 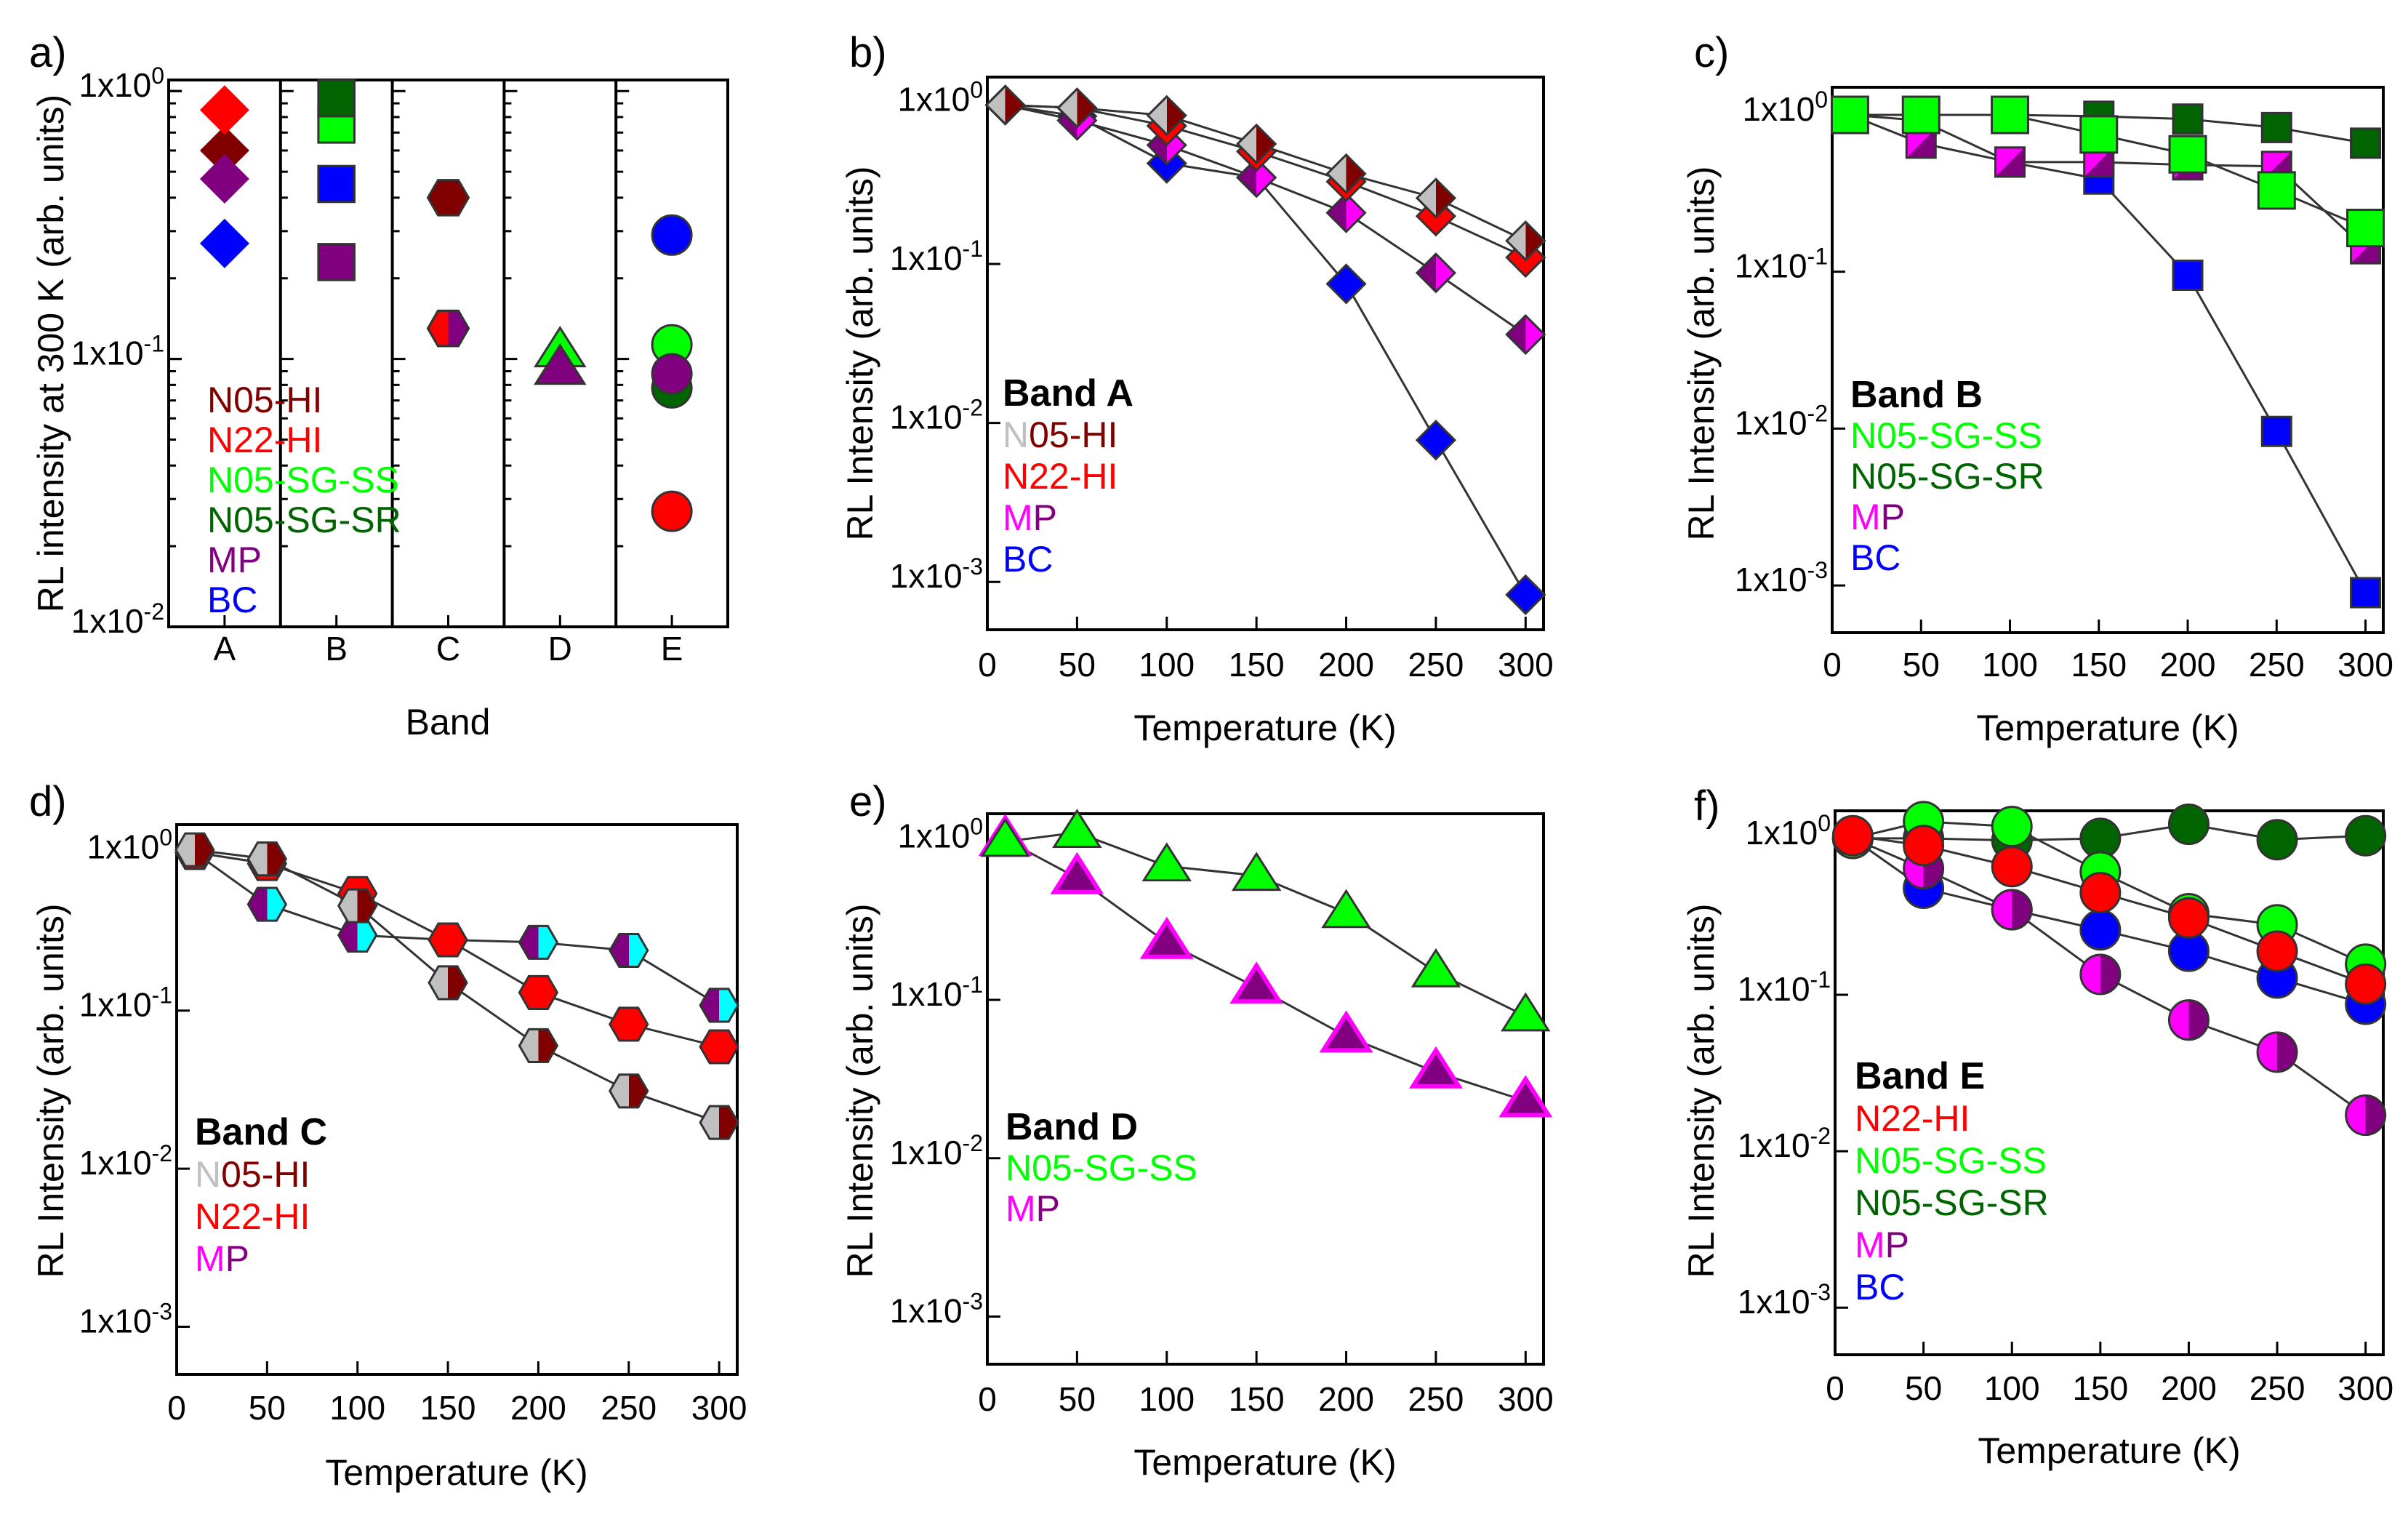 I want to click on legend-title: Band E, so click(x=1920, y=1076).